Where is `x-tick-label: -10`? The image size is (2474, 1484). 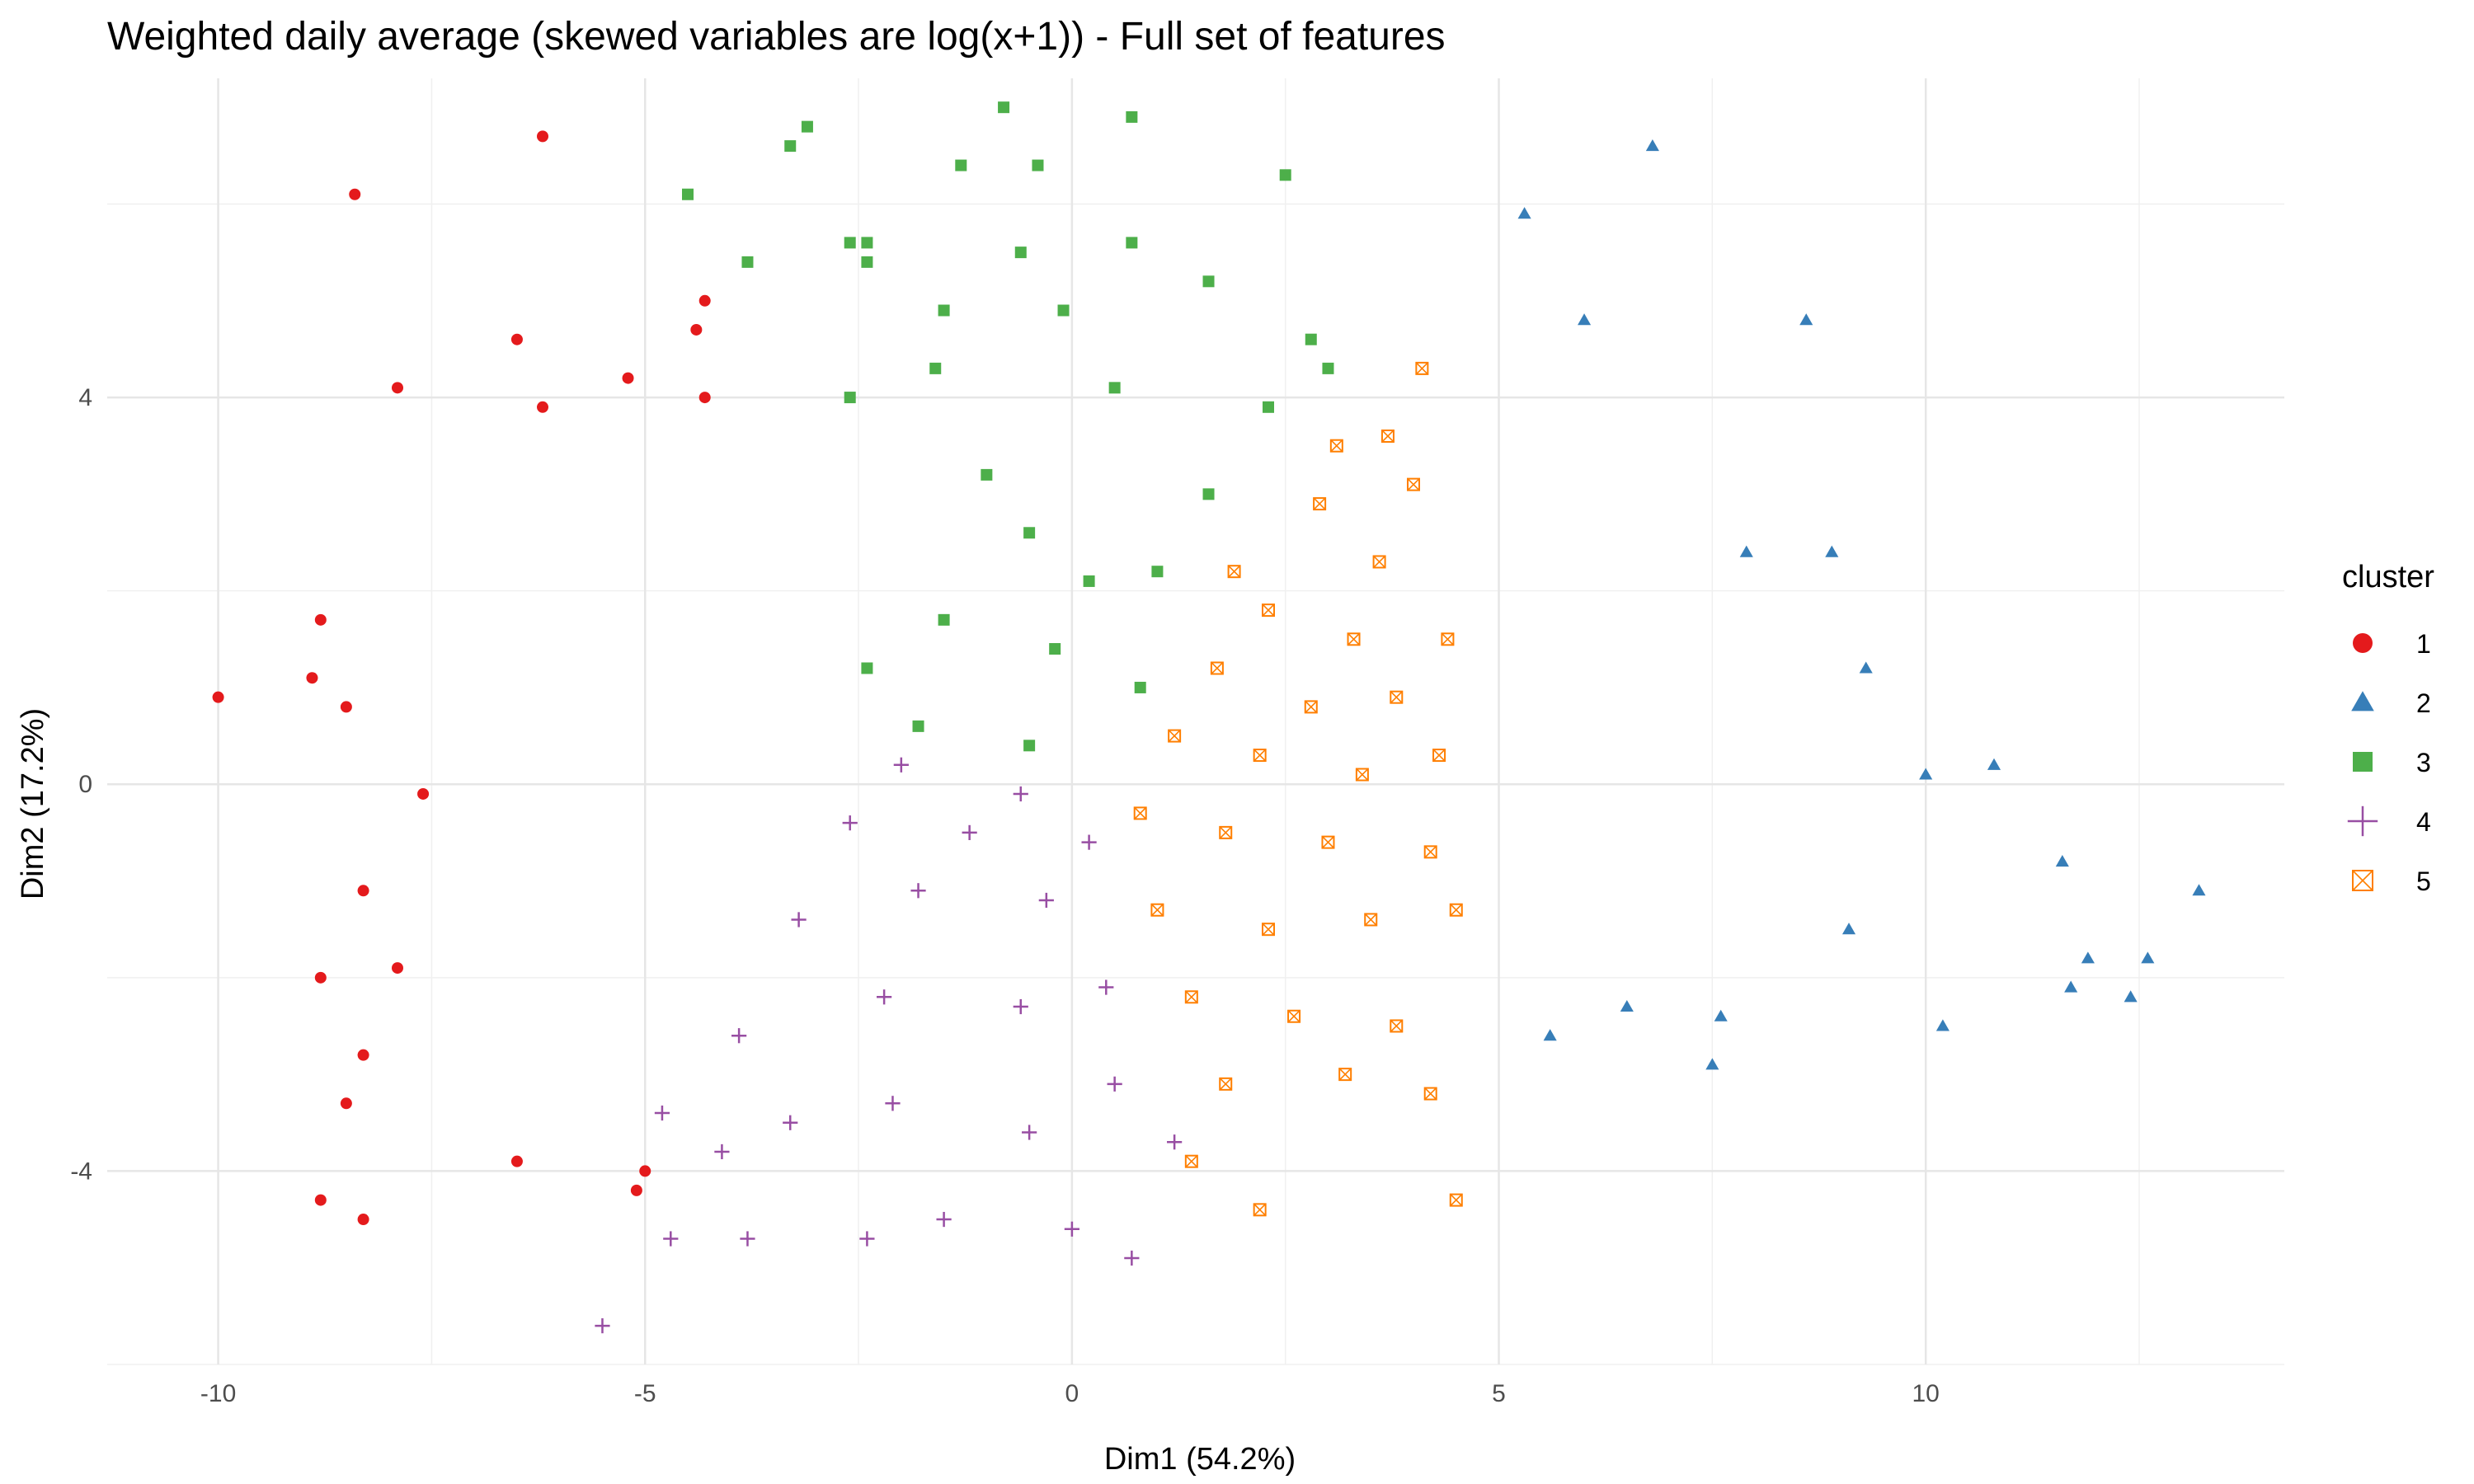 x-tick-label: -10 is located at coordinates (218, 1393).